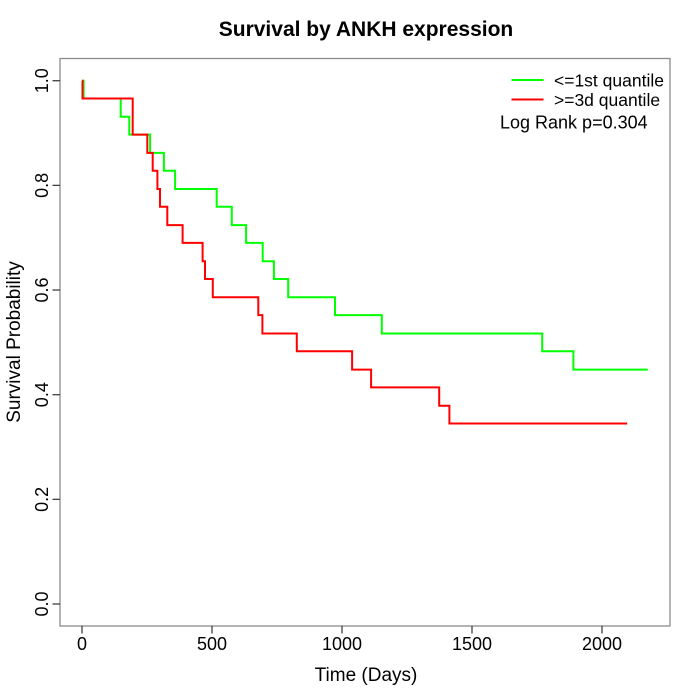 The width and height of the screenshot is (700, 700). Describe the element at coordinates (607, 100) in the screenshot. I see `legend-label-quantile3: >=3d quantile` at that location.